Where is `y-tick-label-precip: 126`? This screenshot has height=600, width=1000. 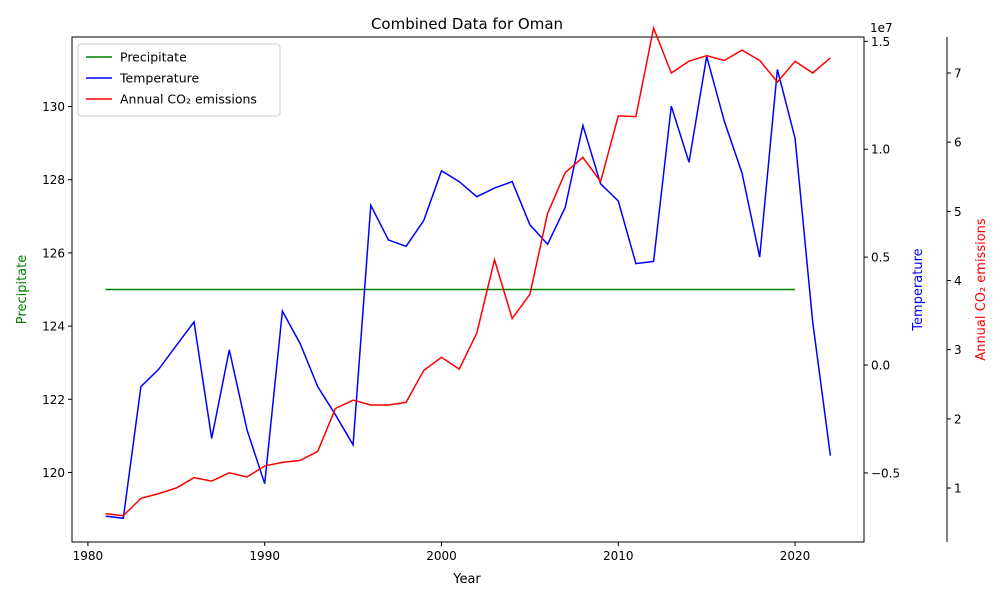
y-tick-label-precip: 126 is located at coordinates (53, 253).